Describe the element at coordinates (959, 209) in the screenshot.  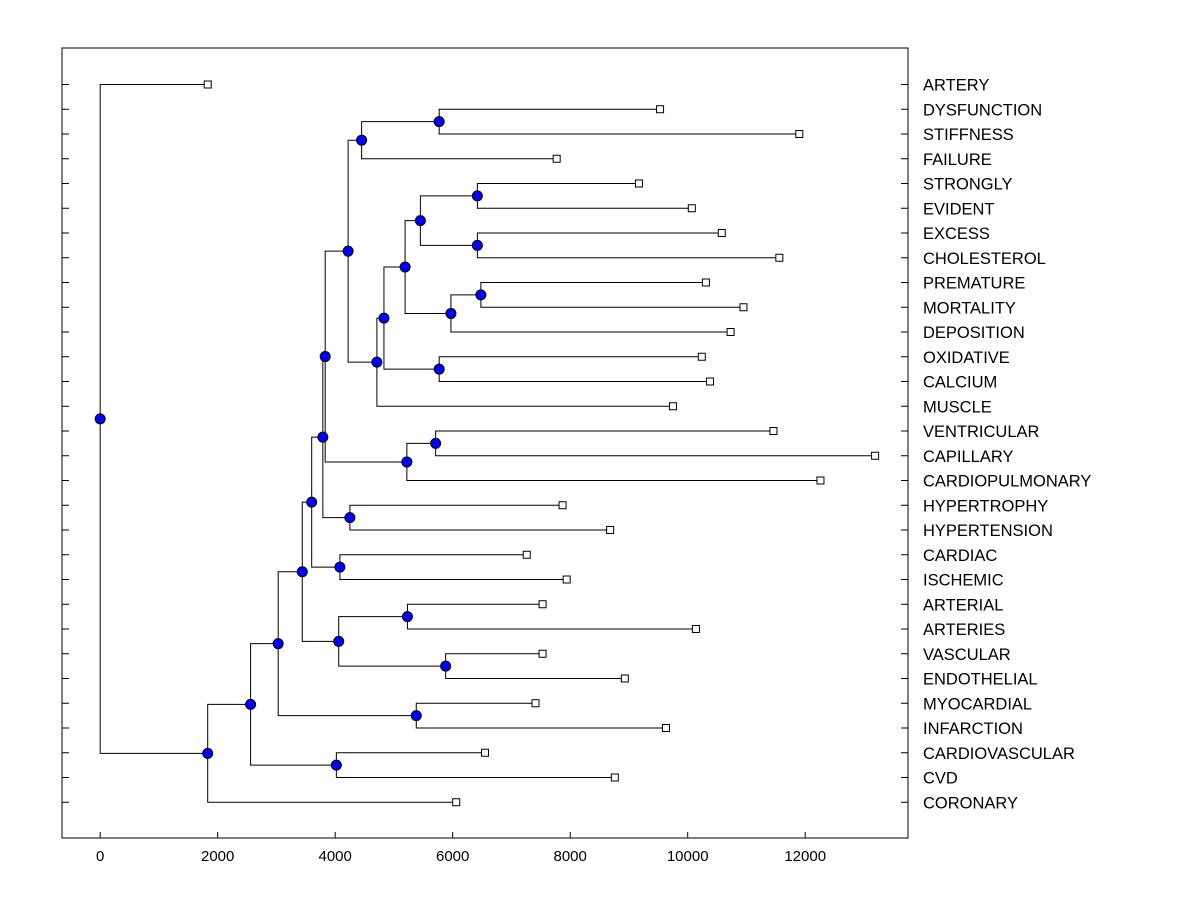
I see `leaf-label-evident: EVIDENT` at that location.